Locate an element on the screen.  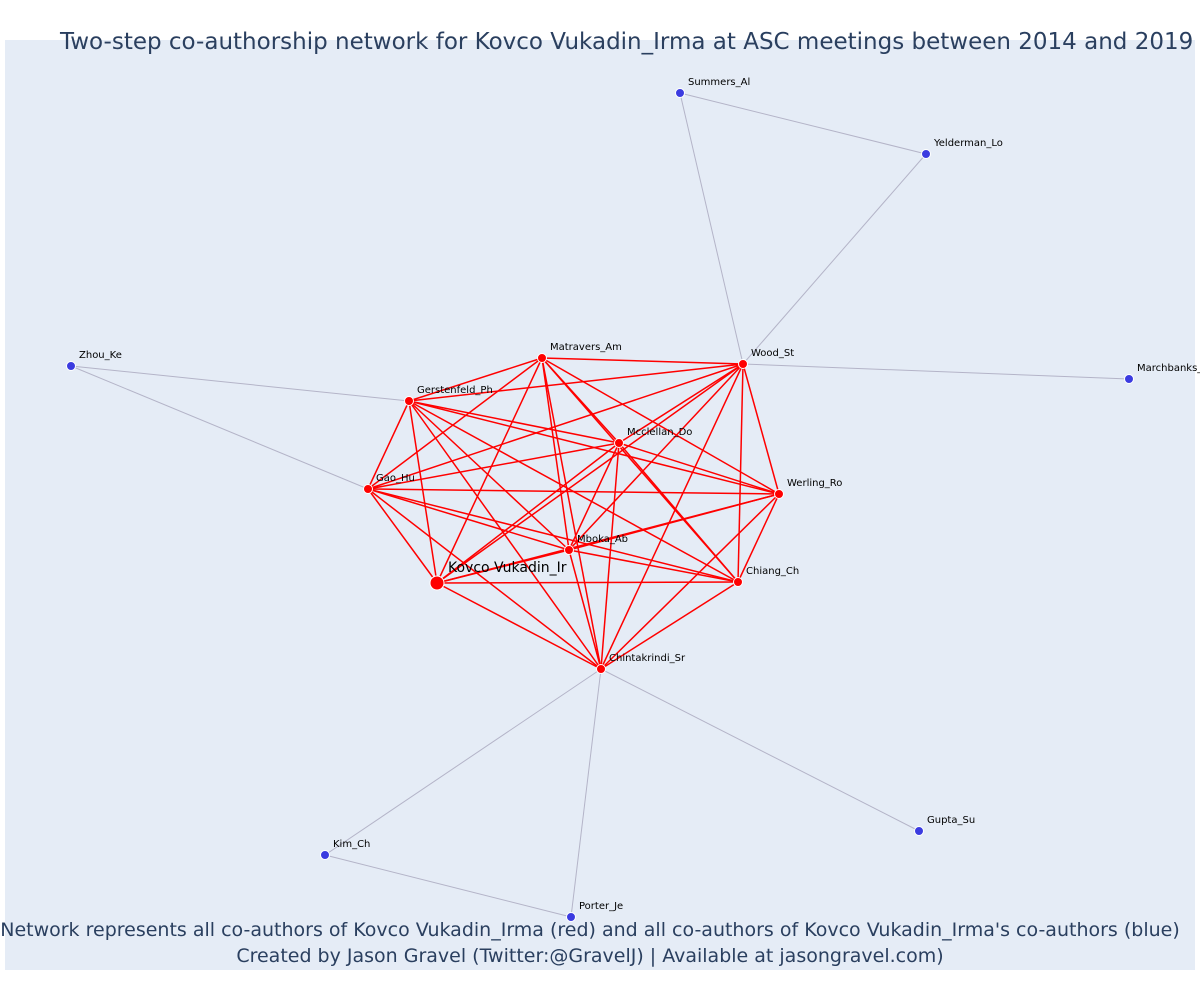
edge-matravers-gerstenfeld is located at coordinates (475, 379).